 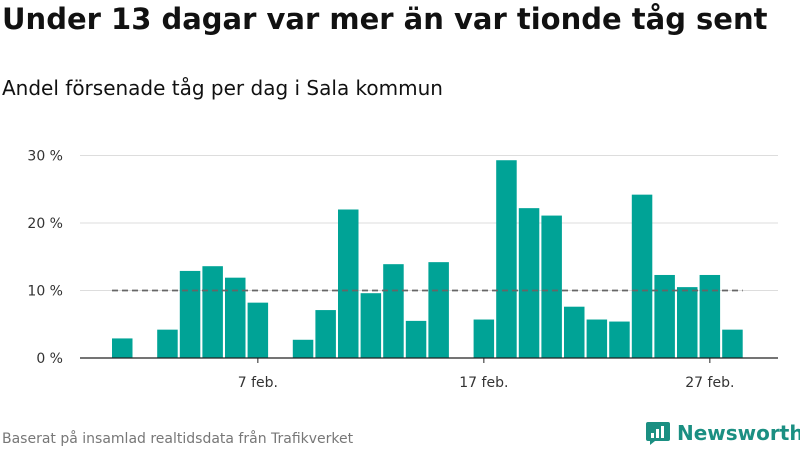 What do you see at coordinates (709, 383) in the screenshot?
I see `x-tick-label: 27 feb.` at bounding box center [709, 383].